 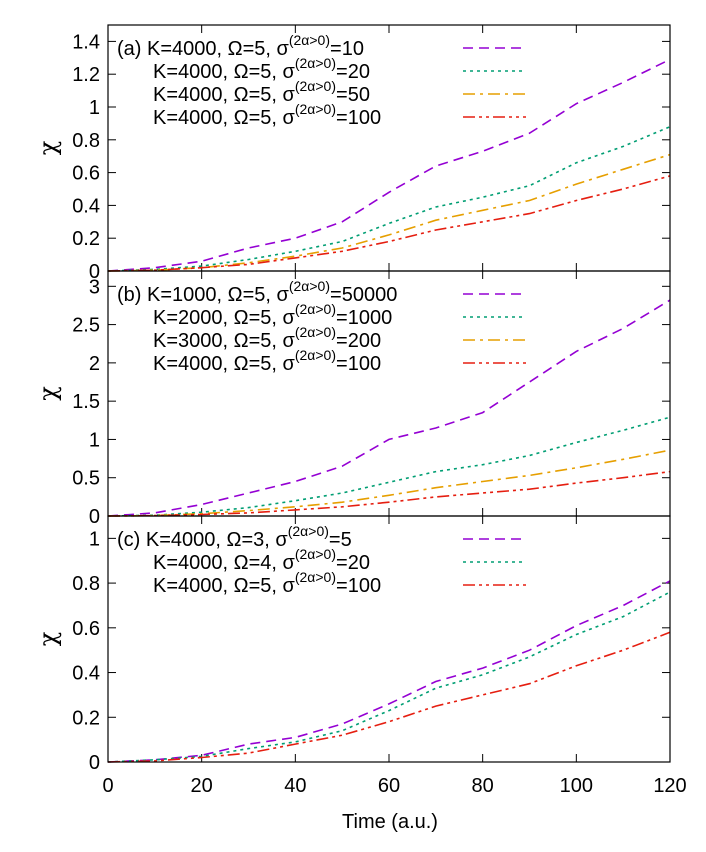 What do you see at coordinates (295, 786) in the screenshot?
I see `x-tick-label: 40` at bounding box center [295, 786].